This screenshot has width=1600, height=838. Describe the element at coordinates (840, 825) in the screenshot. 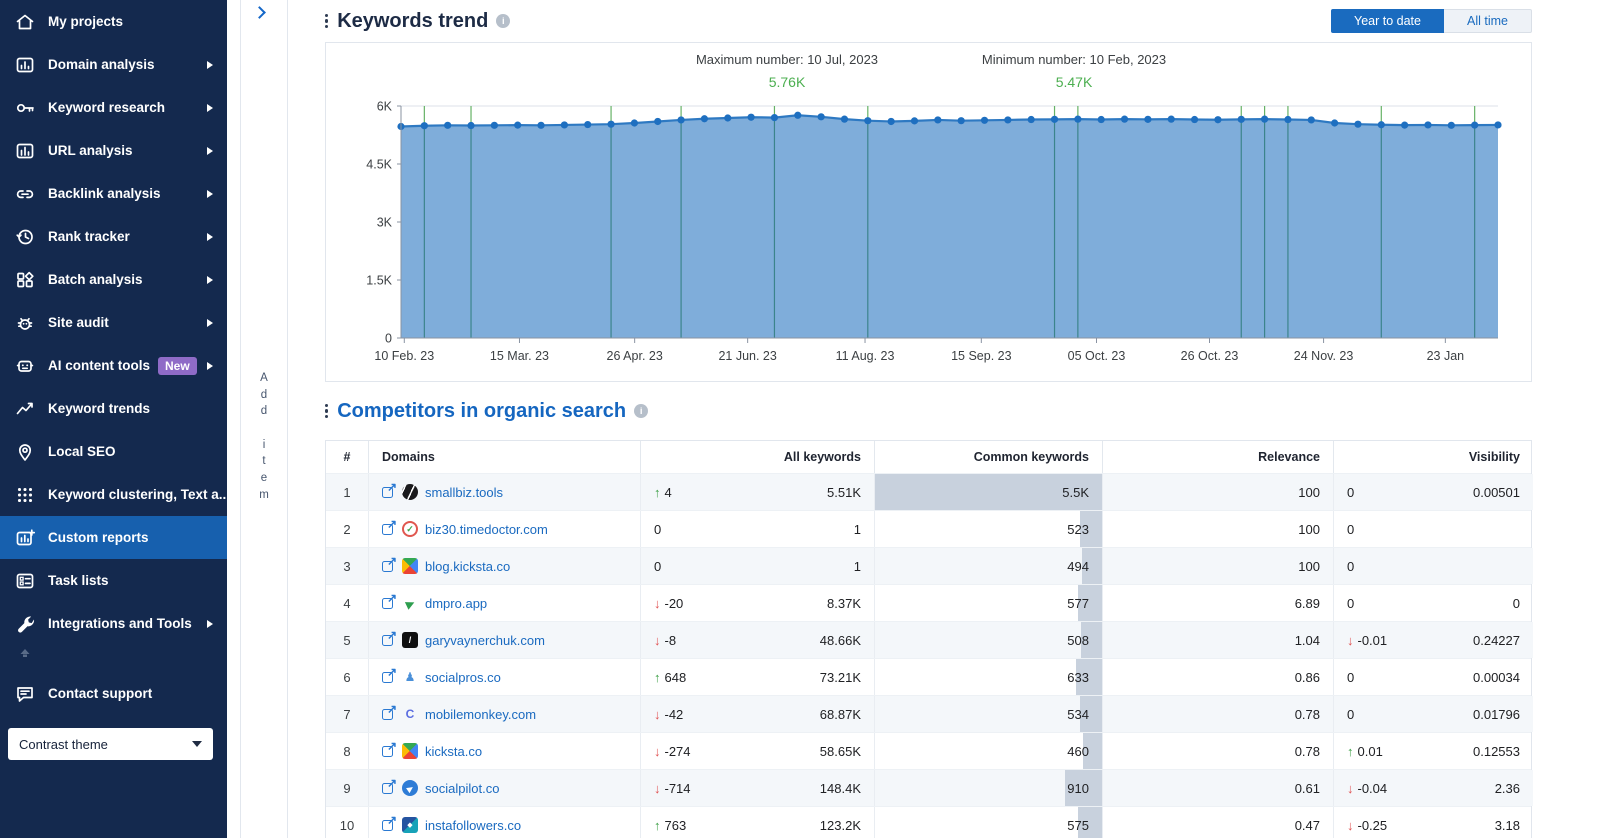

I see `all-keywords-value: 123.2K` at that location.